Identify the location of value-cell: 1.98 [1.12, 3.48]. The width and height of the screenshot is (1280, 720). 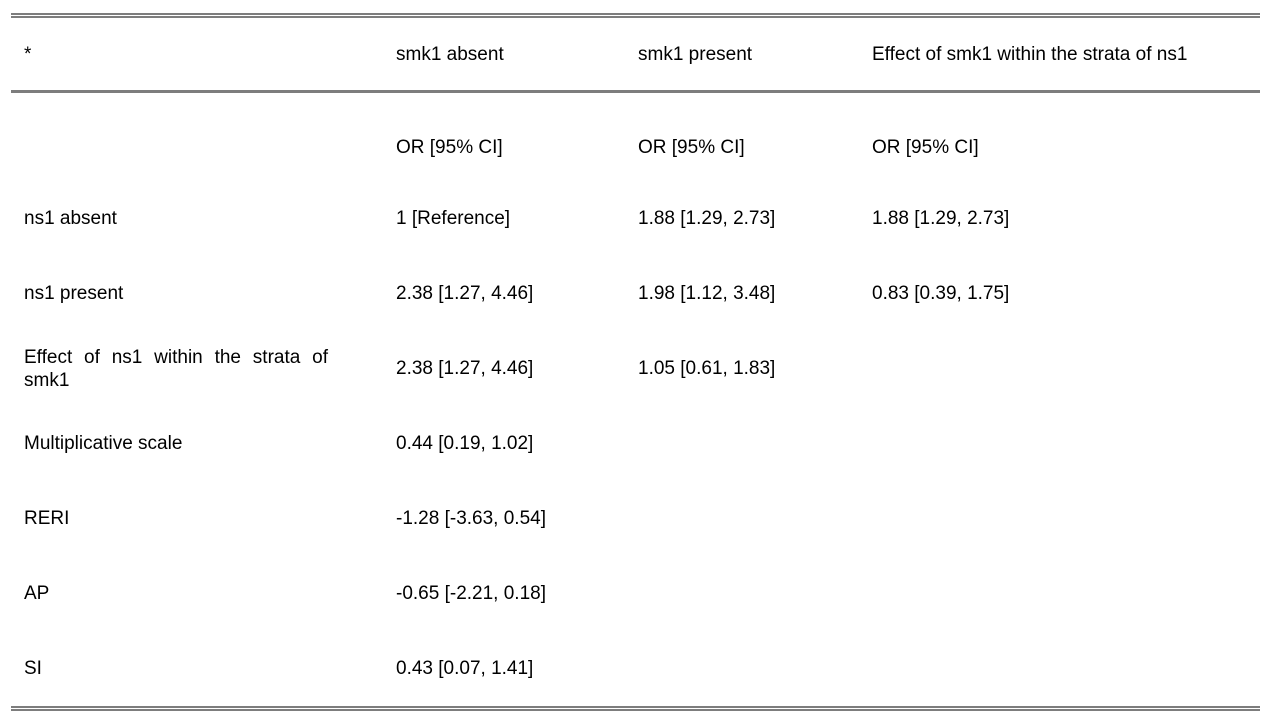
(707, 293).